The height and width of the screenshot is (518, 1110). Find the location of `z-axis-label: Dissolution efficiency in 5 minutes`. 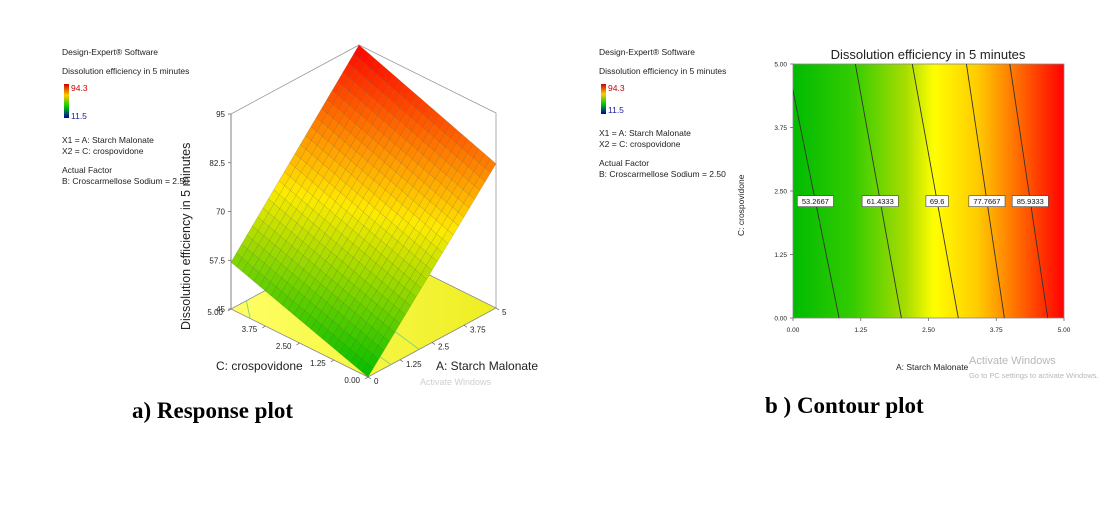

z-axis-label: Dissolution efficiency in 5 minutes is located at coordinates (186, 236).